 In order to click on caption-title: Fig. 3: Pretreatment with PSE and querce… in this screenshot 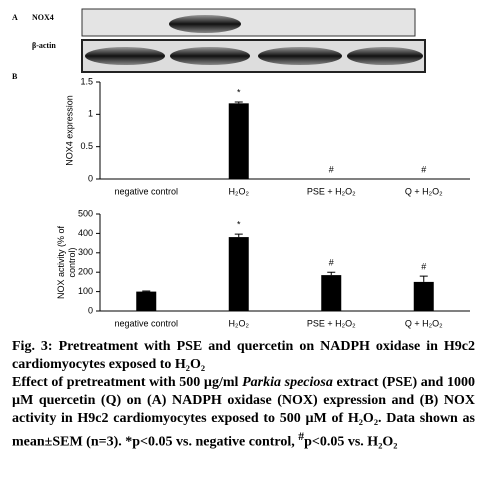, I will do `click(243, 355)`.